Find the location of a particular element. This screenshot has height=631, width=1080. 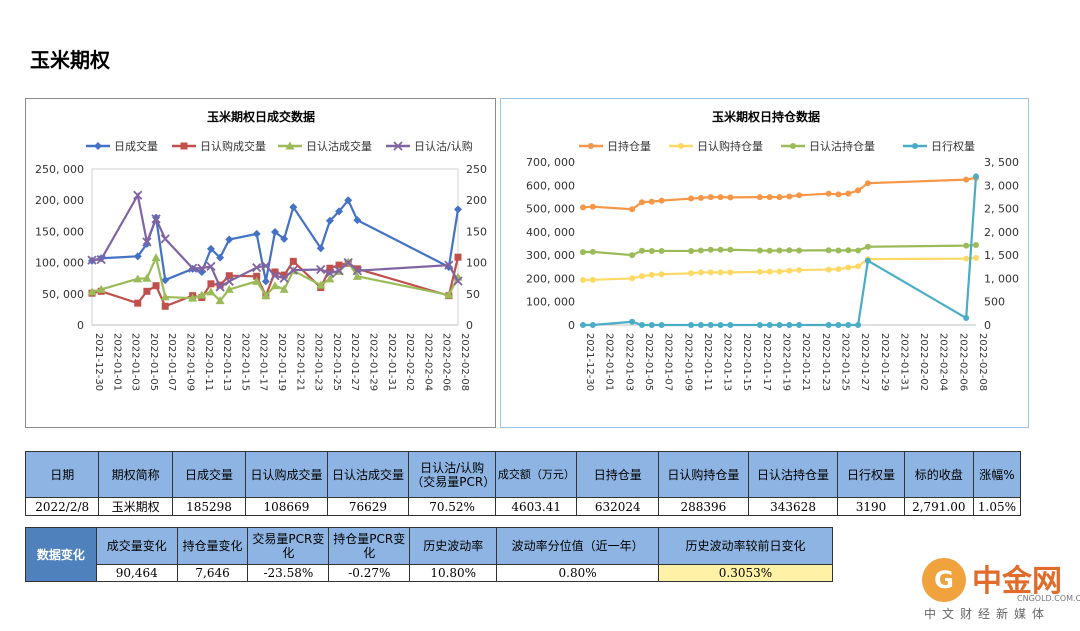

y-tick-label: 150, 000 is located at coordinates (59, 231).